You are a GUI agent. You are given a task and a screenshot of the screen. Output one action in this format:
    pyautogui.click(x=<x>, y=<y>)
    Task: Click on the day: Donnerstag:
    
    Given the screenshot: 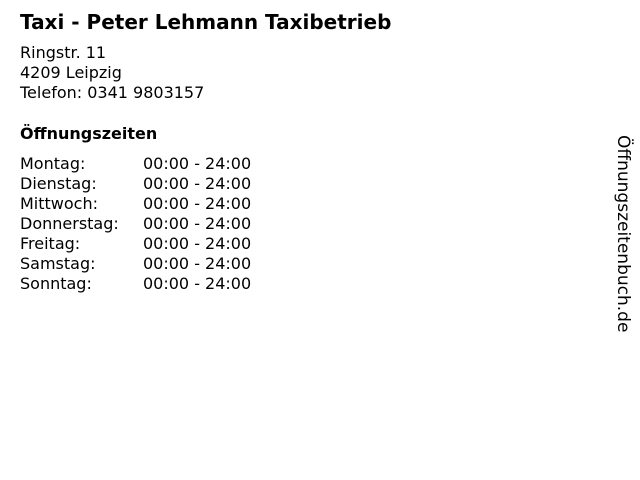 What is the action you would take?
    pyautogui.click(x=69, y=223)
    